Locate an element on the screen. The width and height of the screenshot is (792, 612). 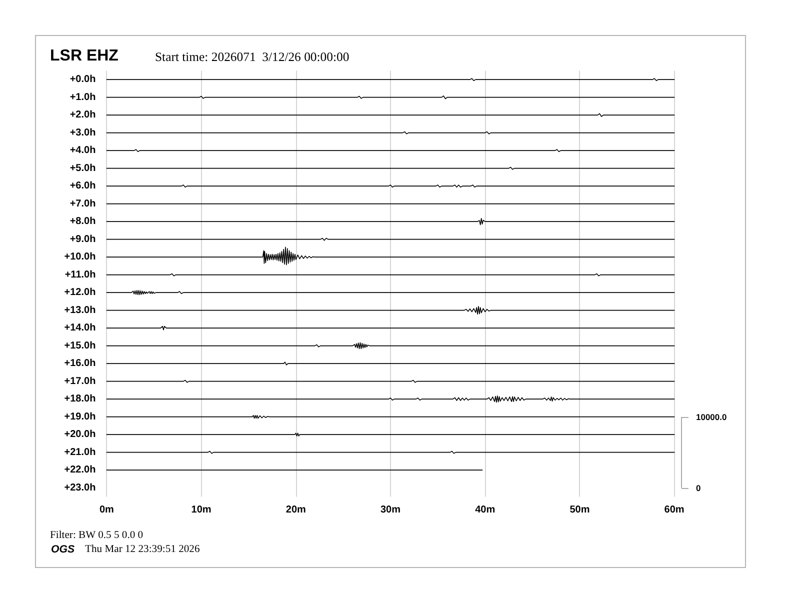
y-tick-label: +16.0h is located at coordinates (80, 364).